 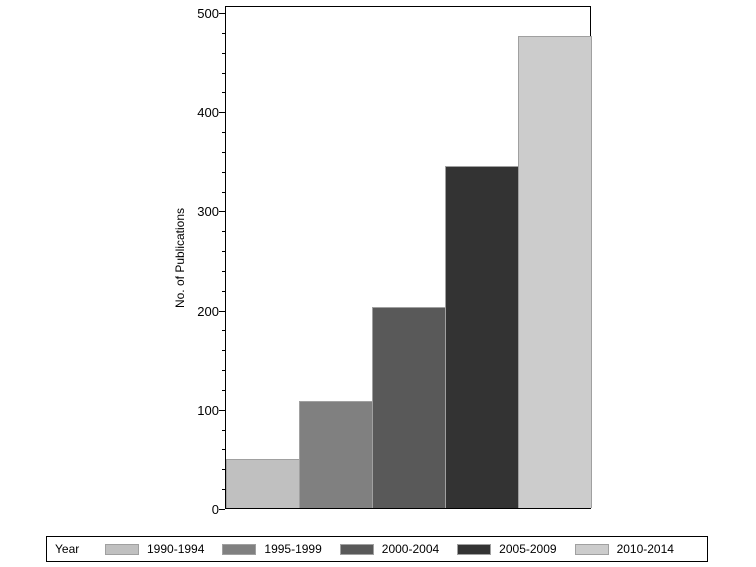 What do you see at coordinates (645, 549) in the screenshot?
I see `legend-label: 2010-2014` at bounding box center [645, 549].